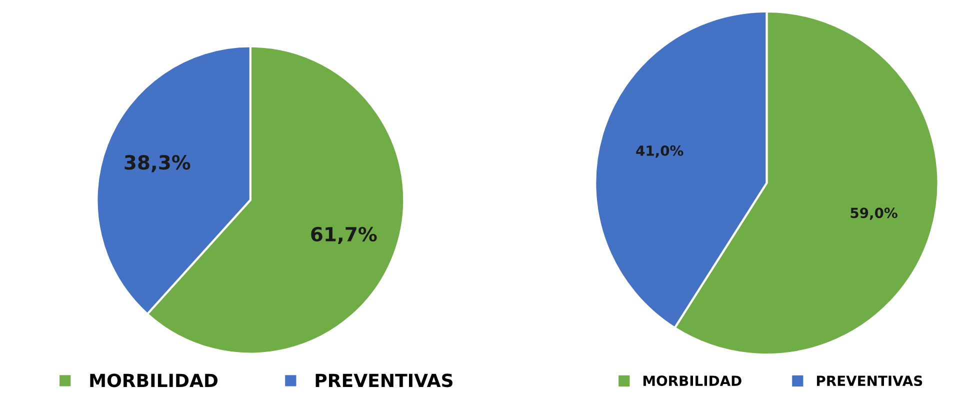  Describe the element at coordinates (157, 163) in the screenshot. I see `data-label: 38,3%` at that location.